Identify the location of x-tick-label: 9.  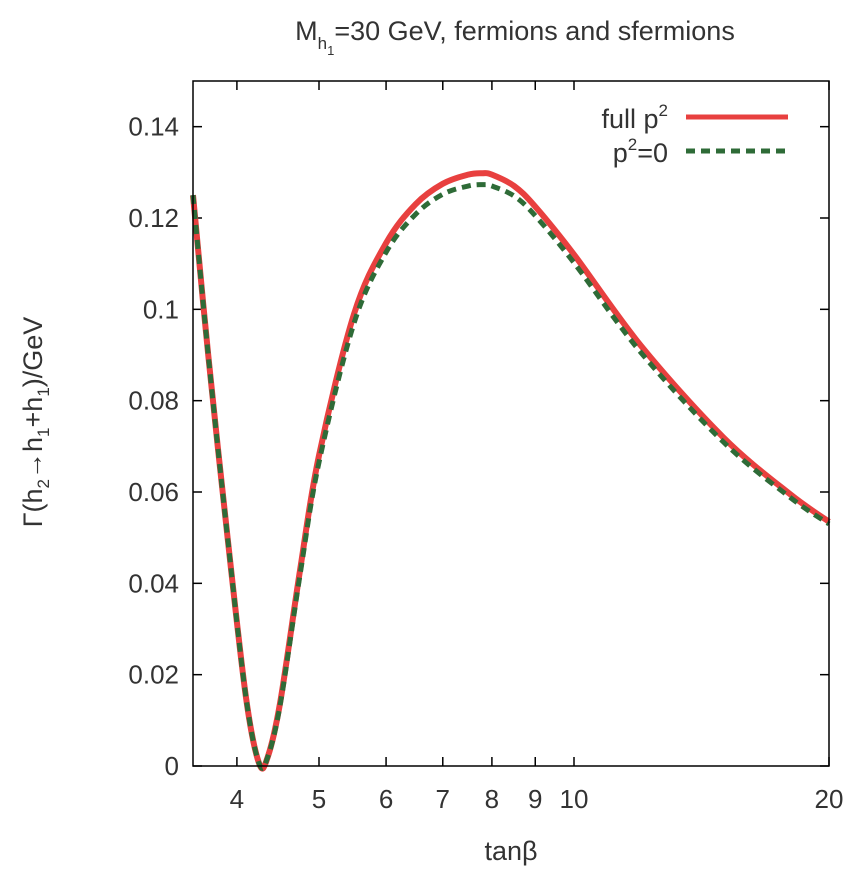
(535, 799).